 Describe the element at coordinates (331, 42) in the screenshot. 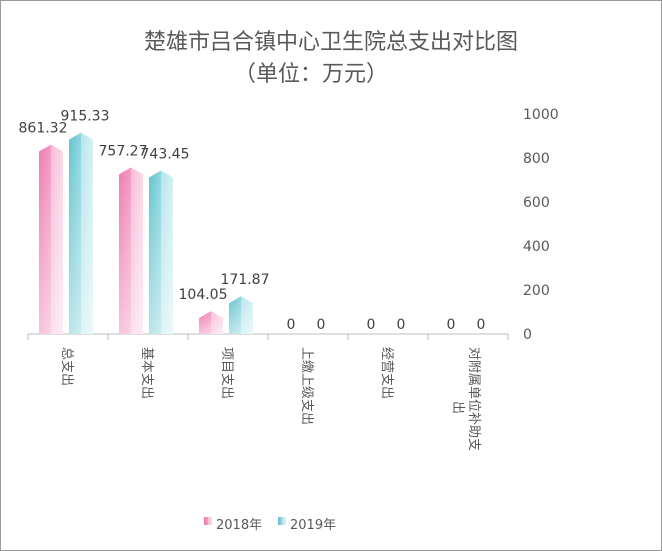

I see `chart-title: 楚雄市吕合镇中心卫生院总支出对比图` at that location.